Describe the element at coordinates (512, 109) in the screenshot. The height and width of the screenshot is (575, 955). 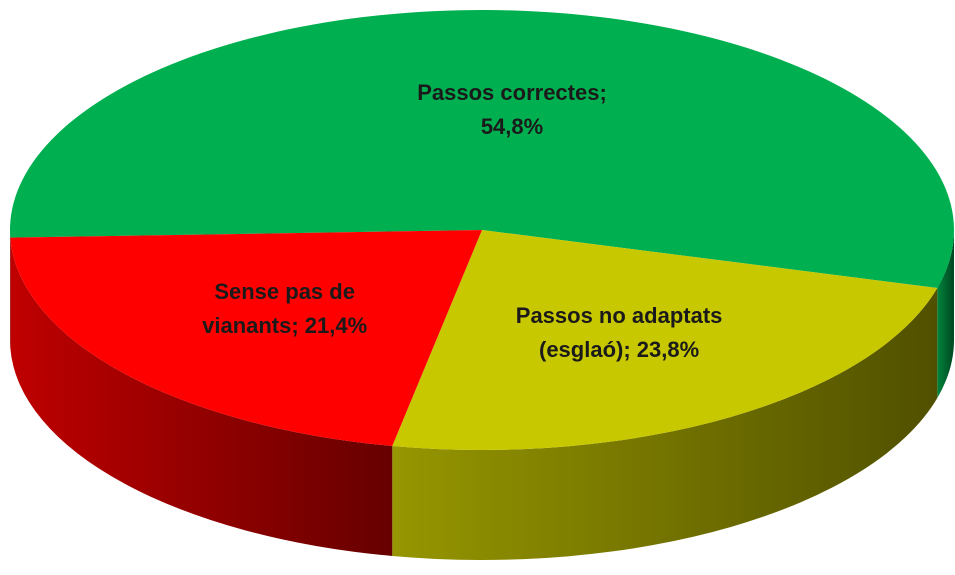
I see `data-label: Passos correctes; 54,8%` at that location.